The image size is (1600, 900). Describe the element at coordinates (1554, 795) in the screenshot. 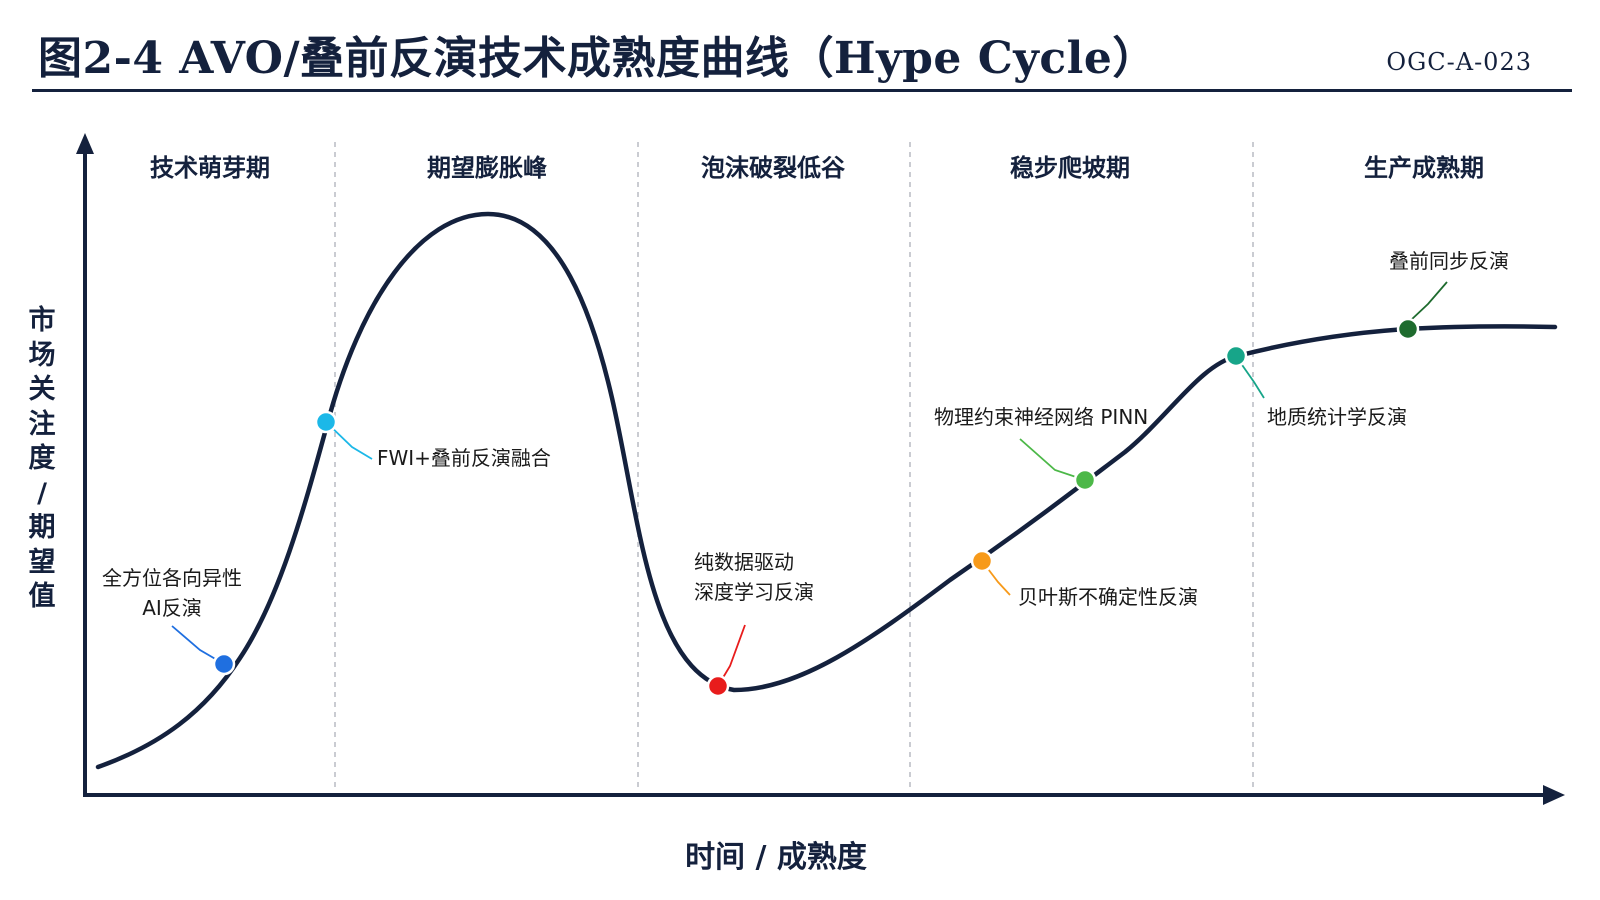

I see `x-axis-arrow` at that location.